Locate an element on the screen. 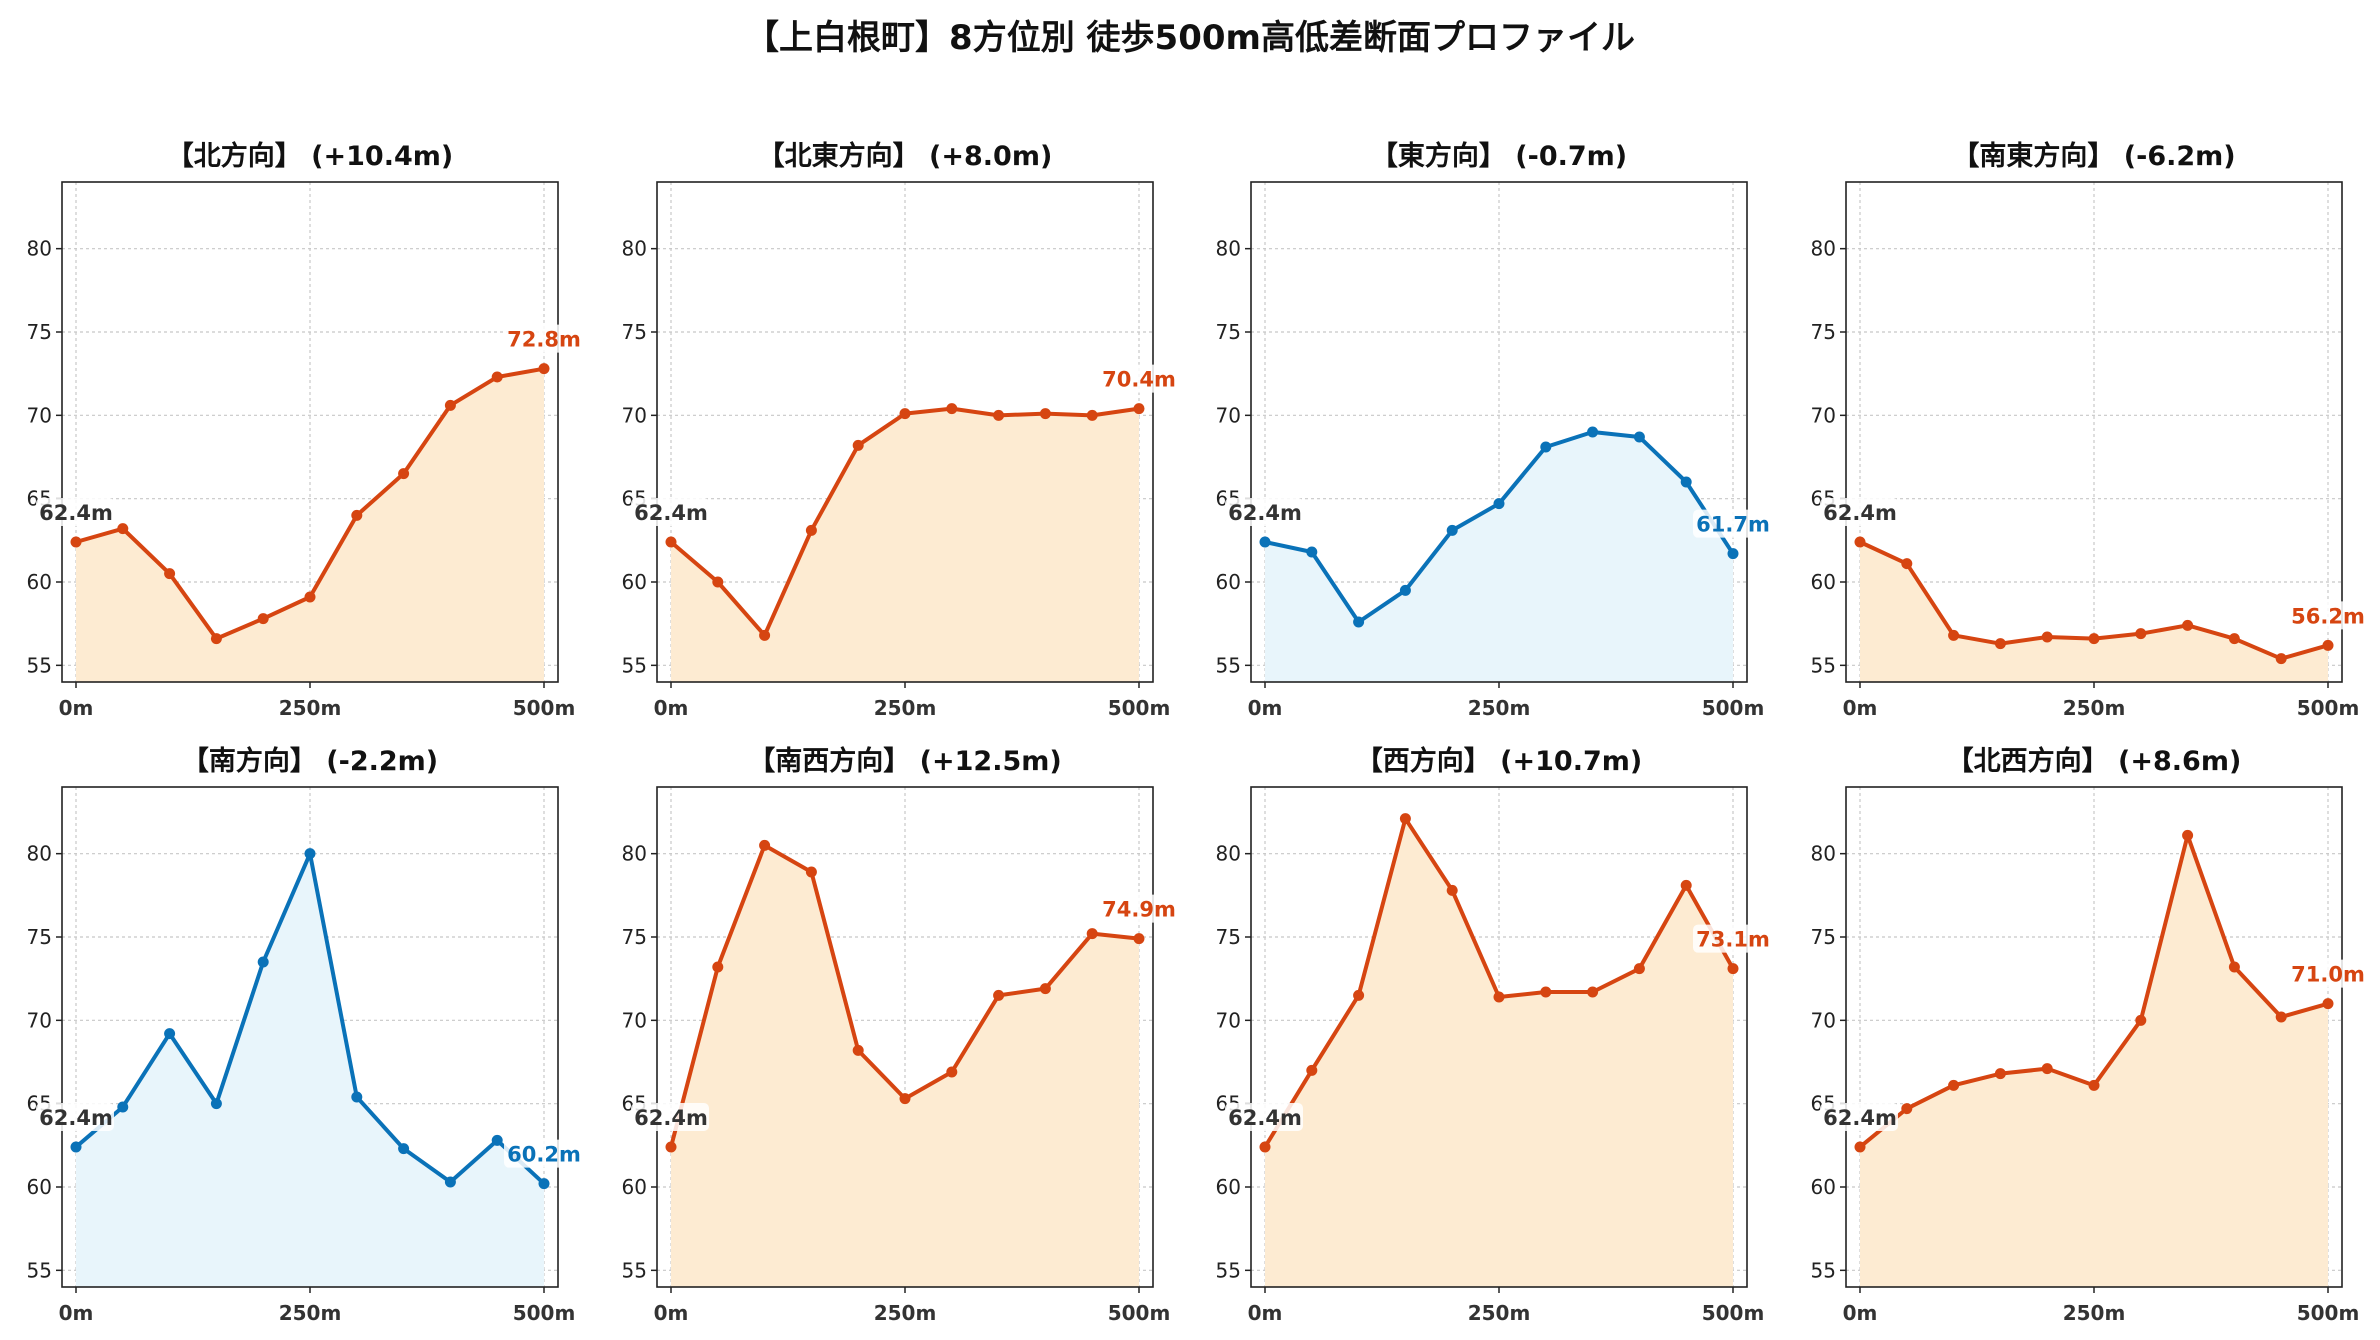 The width and height of the screenshot is (2380, 1340). panel-title: 【東方向】 (-0.7m) is located at coordinates (1499, 156).